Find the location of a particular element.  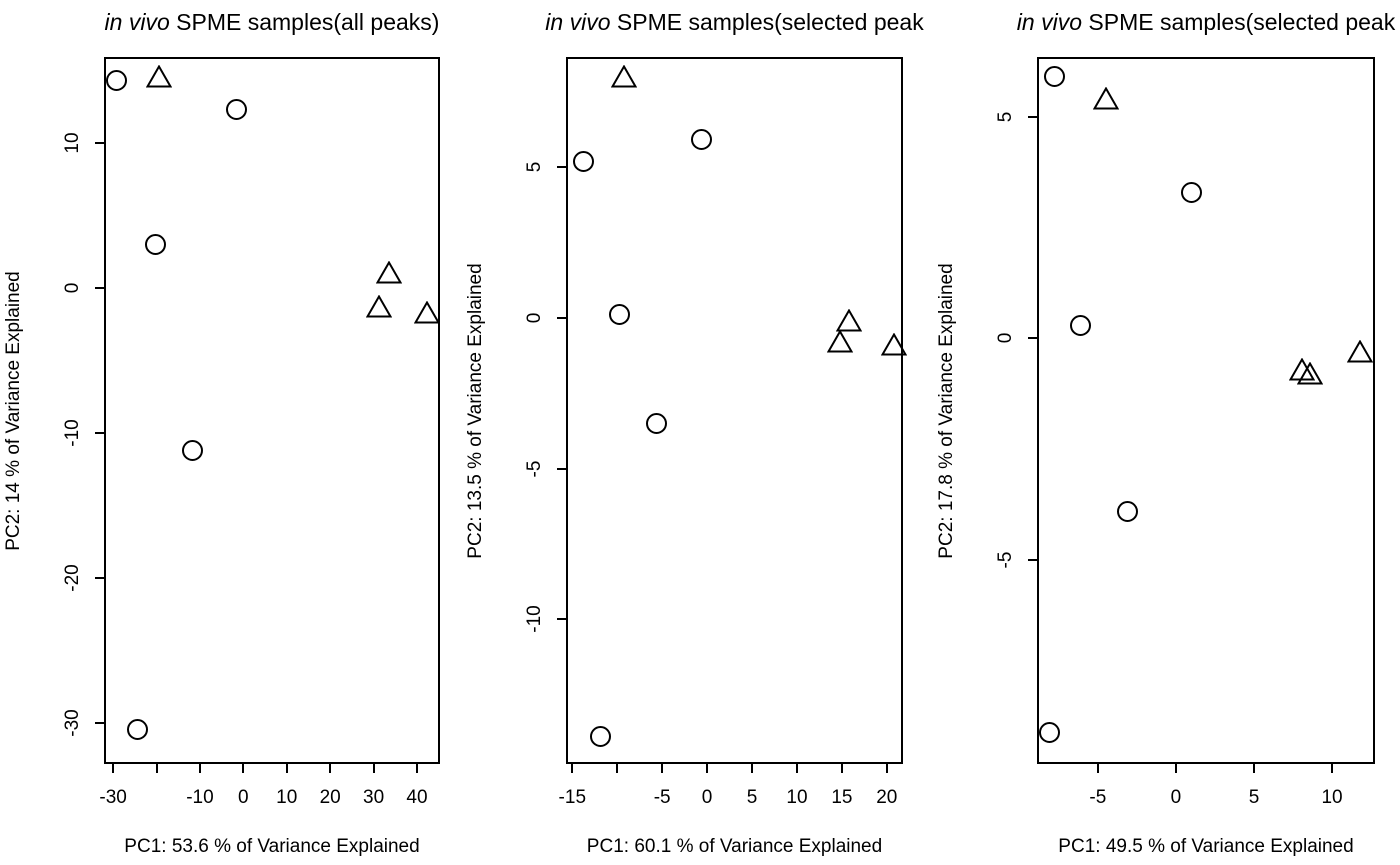

title-rest-part: SPME samples(selected peak is located at coordinates (767, 22).